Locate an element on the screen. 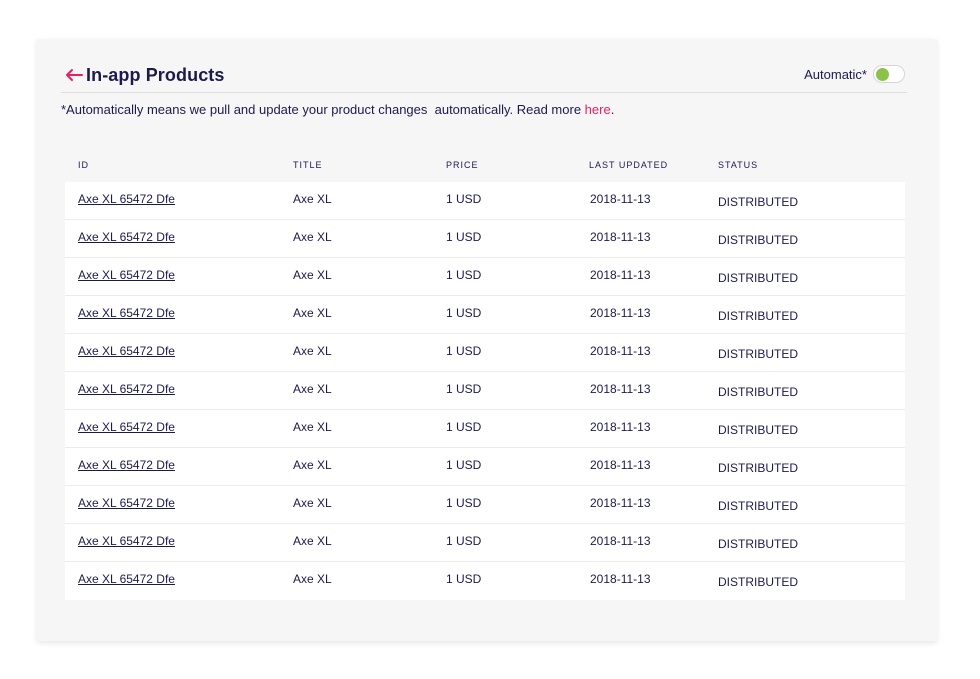  note-suffix: . is located at coordinates (612, 109).